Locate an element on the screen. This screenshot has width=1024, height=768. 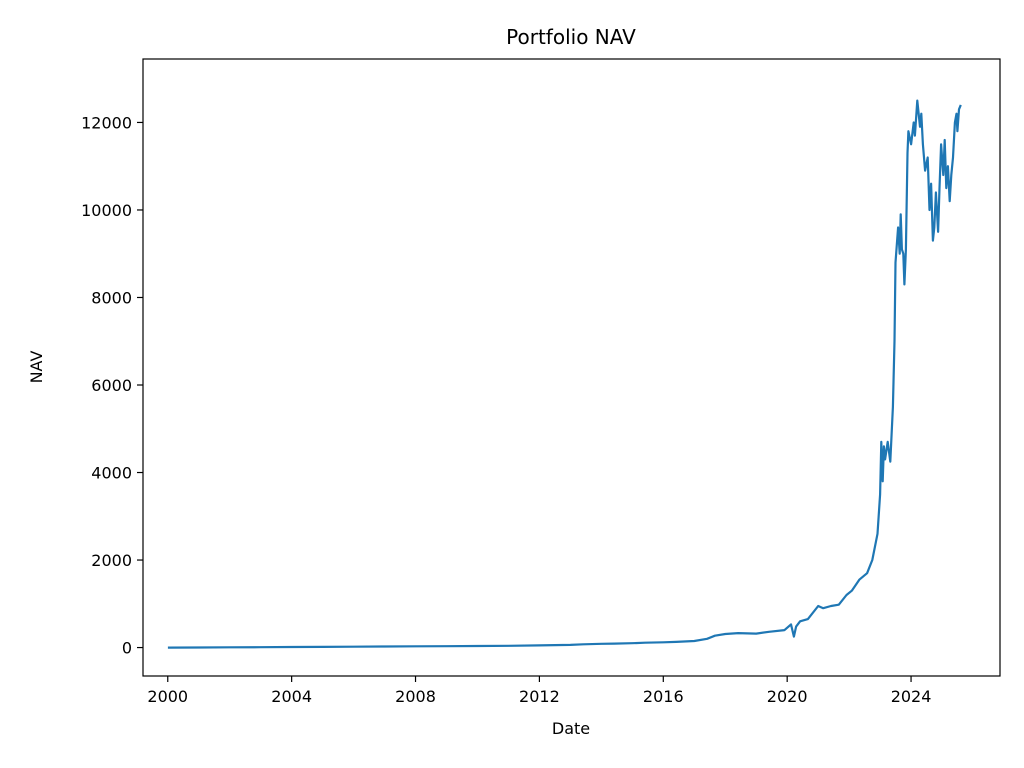
y-tick-label: 6000 is located at coordinates (111, 385).